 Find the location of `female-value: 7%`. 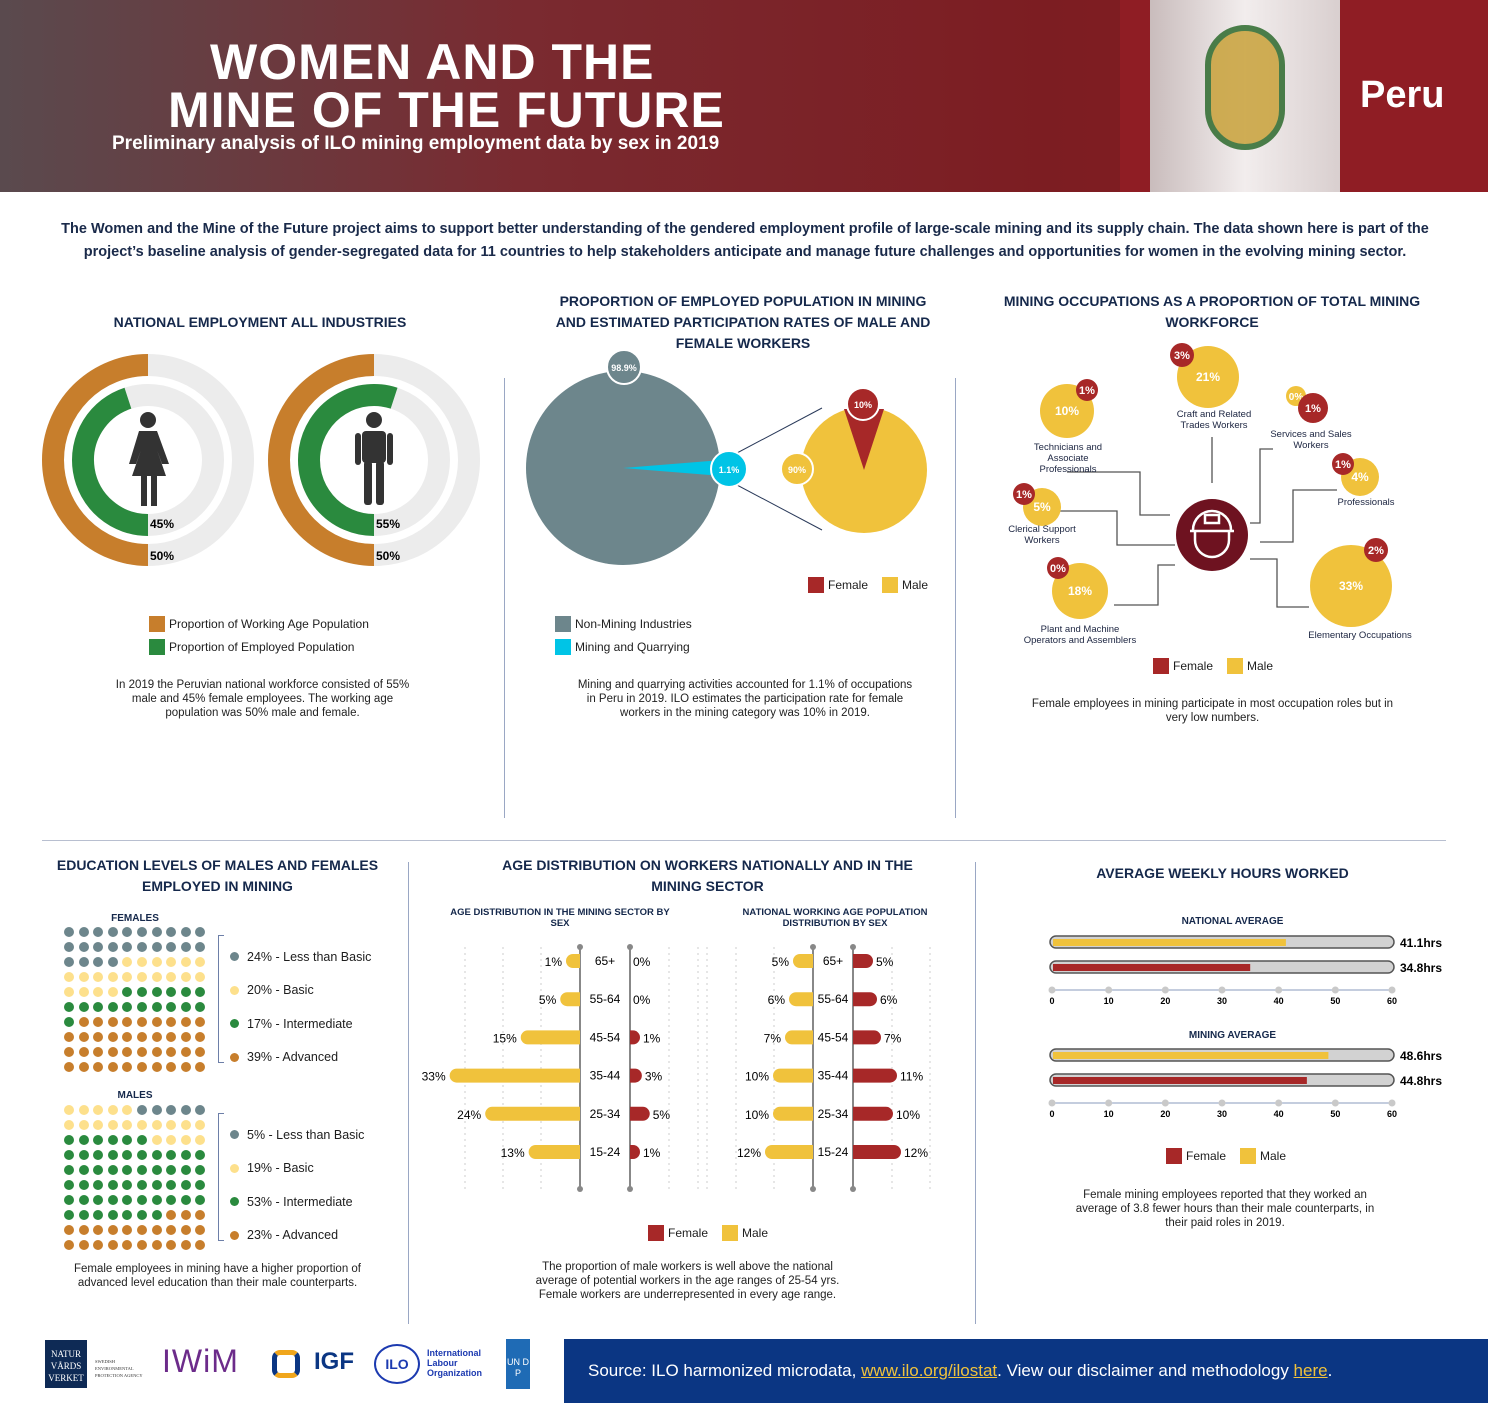

female-value: 7% is located at coordinates (893, 1038).